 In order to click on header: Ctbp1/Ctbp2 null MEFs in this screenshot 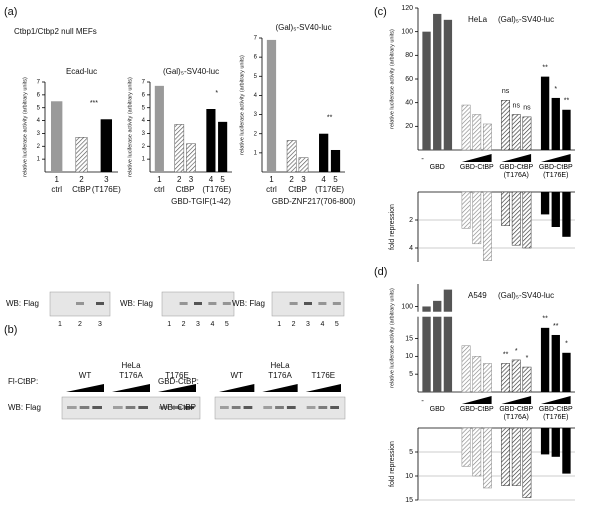, I will do `click(55, 31)`.